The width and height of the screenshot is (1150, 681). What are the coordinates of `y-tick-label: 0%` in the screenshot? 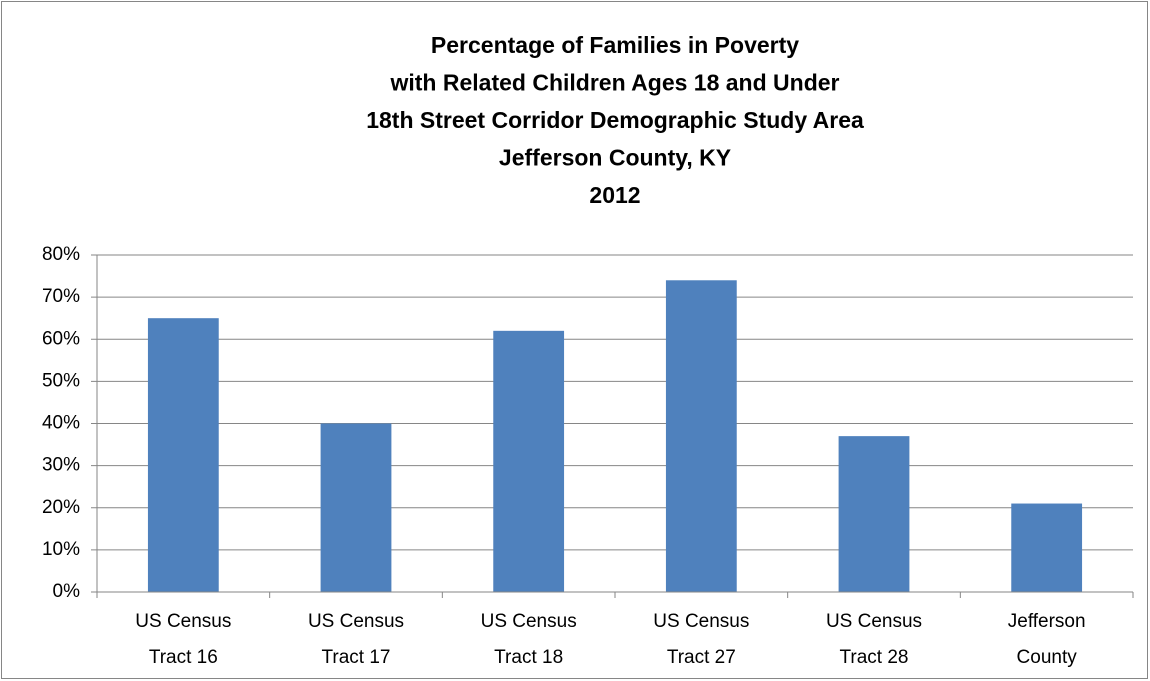 It's located at (67, 591).